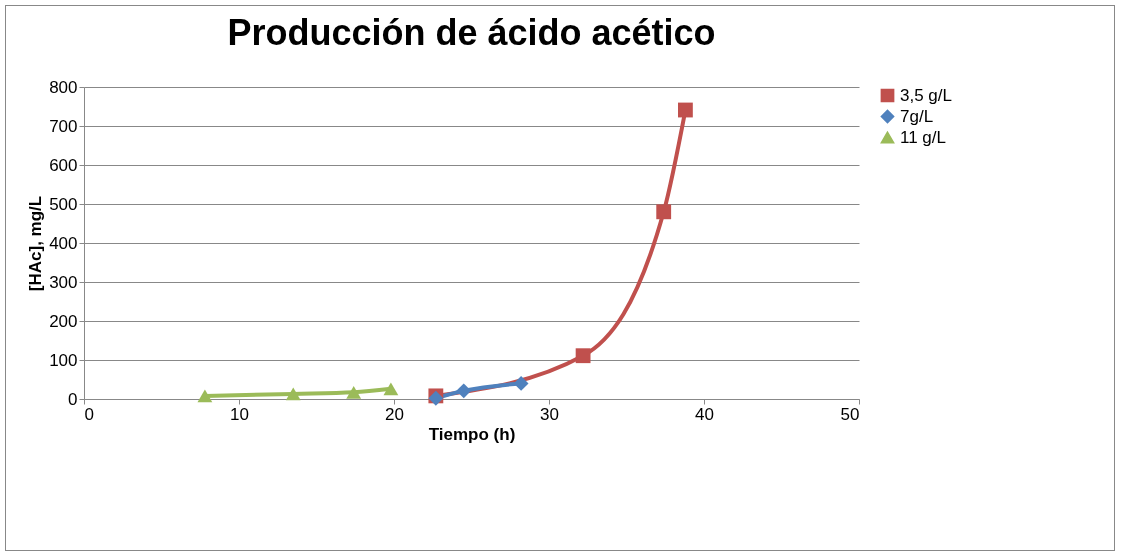 This screenshot has width=1123, height=558. What do you see at coordinates (549, 414) in the screenshot?
I see `x-tick-label: 30` at bounding box center [549, 414].